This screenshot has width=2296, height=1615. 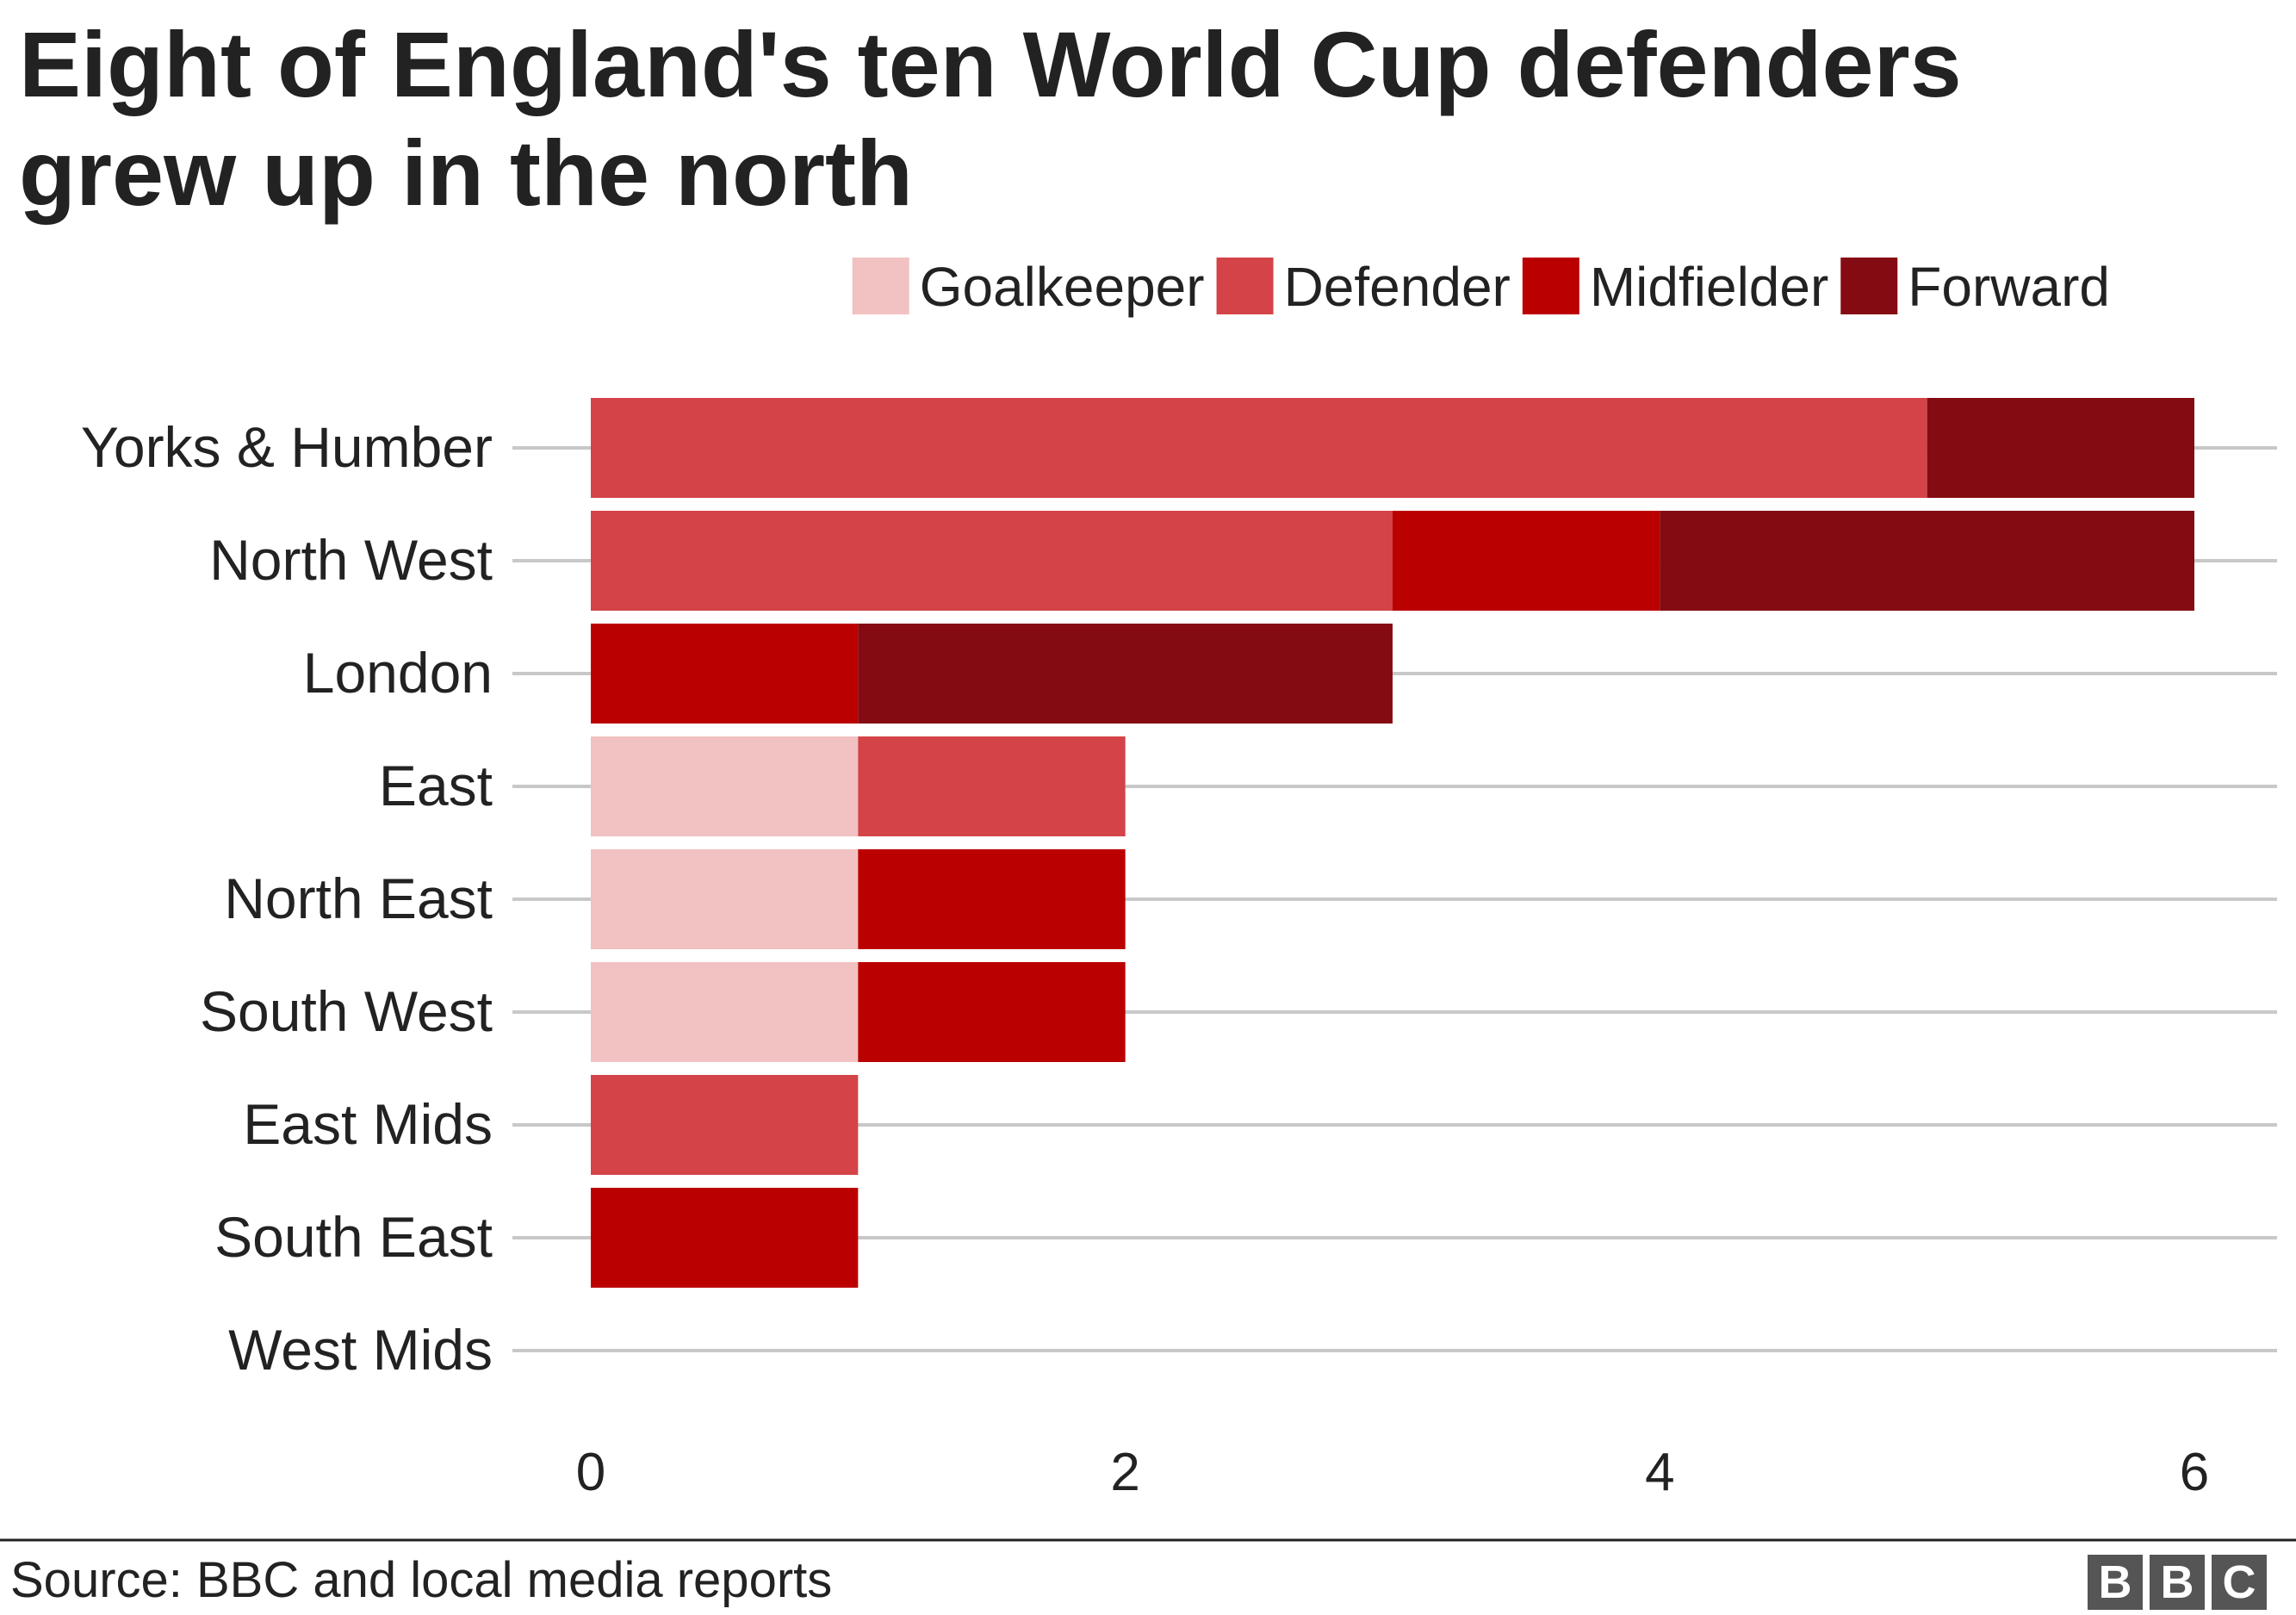 I want to click on source-note: Source: BBC and local media reports, so click(x=421, y=1580).